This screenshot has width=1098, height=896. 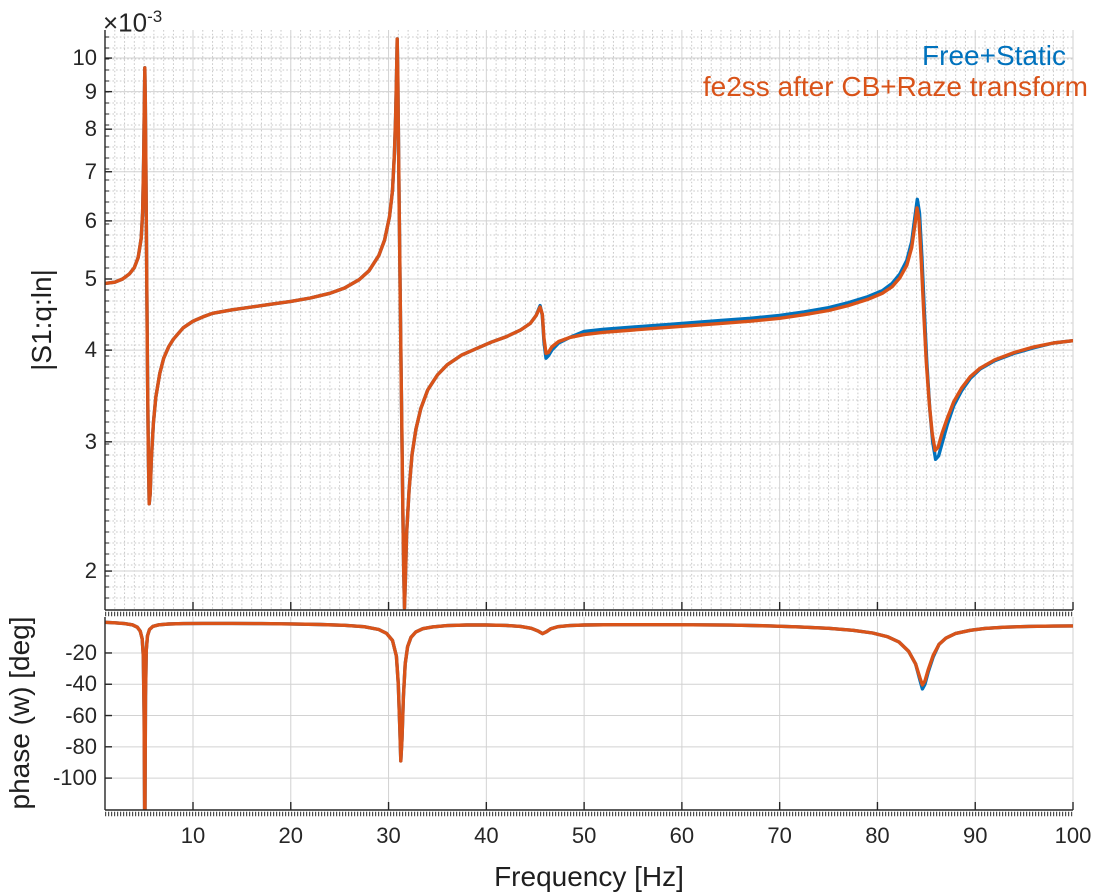 What do you see at coordinates (895, 86) in the screenshot?
I see `legend-entry-fe2ss: fe2ss after CB+Raze transform` at bounding box center [895, 86].